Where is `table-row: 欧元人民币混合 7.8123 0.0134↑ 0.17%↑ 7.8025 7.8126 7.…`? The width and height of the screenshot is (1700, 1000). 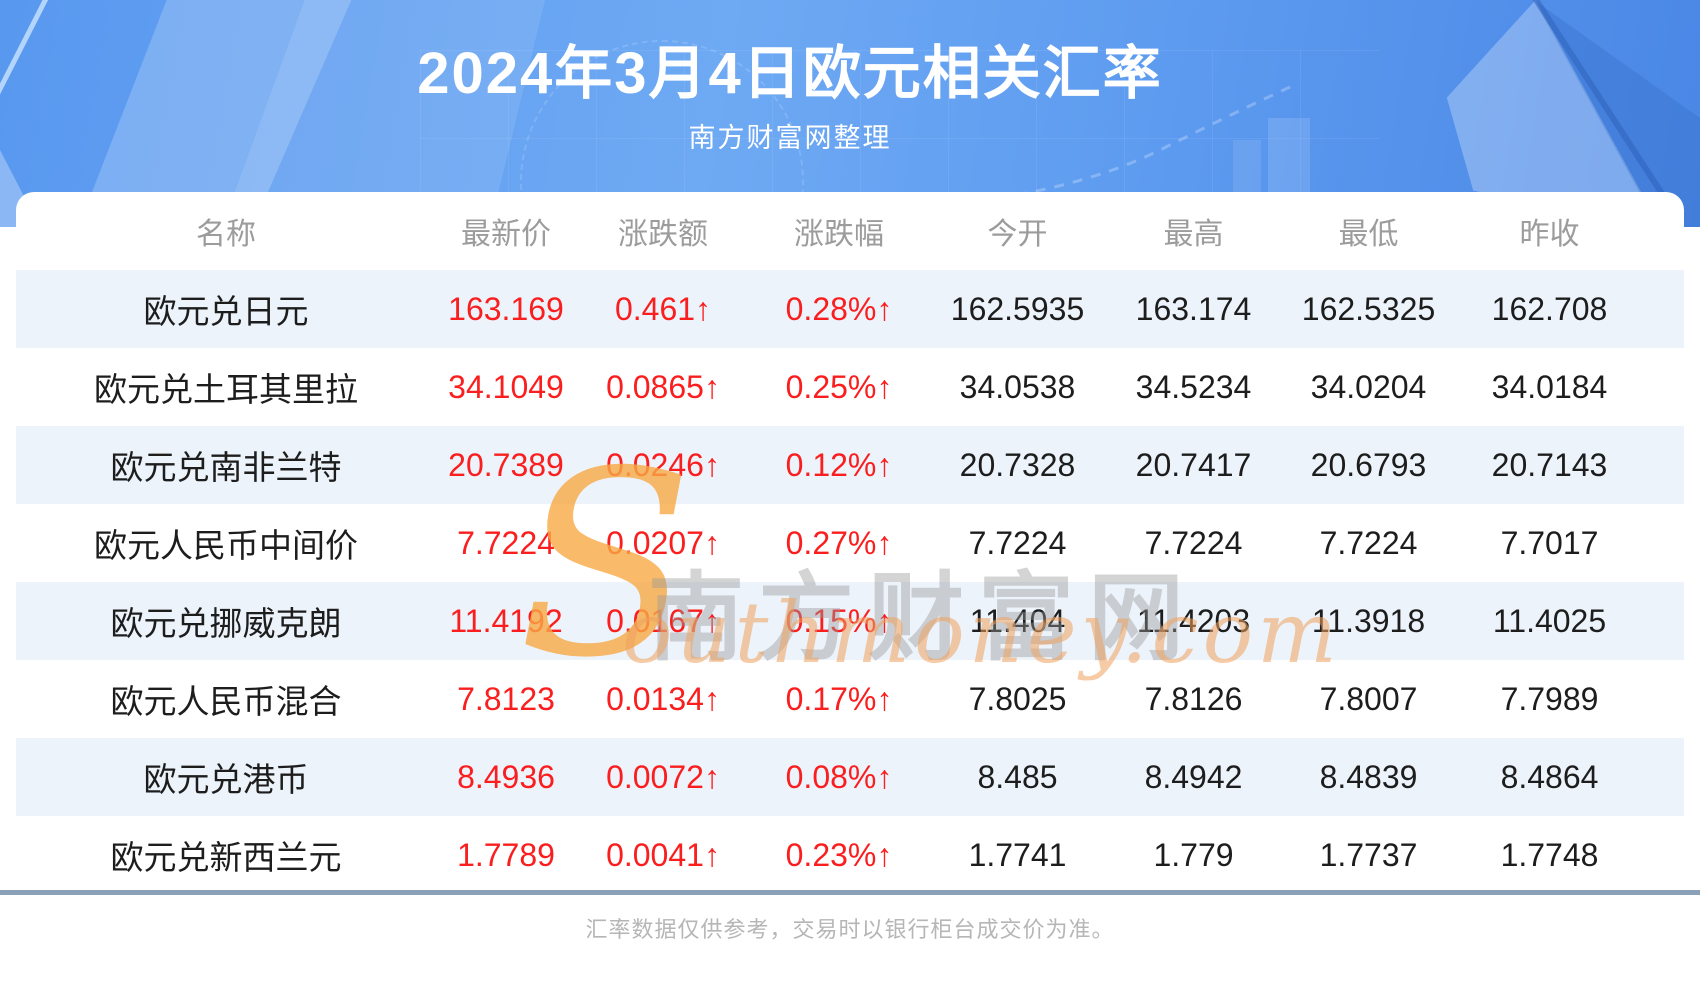
table-row: 欧元人民币混合 7.8123 0.0134↑ 0.17%↑ 7.8025 7.8126 7.… is located at coordinates (850, 699).